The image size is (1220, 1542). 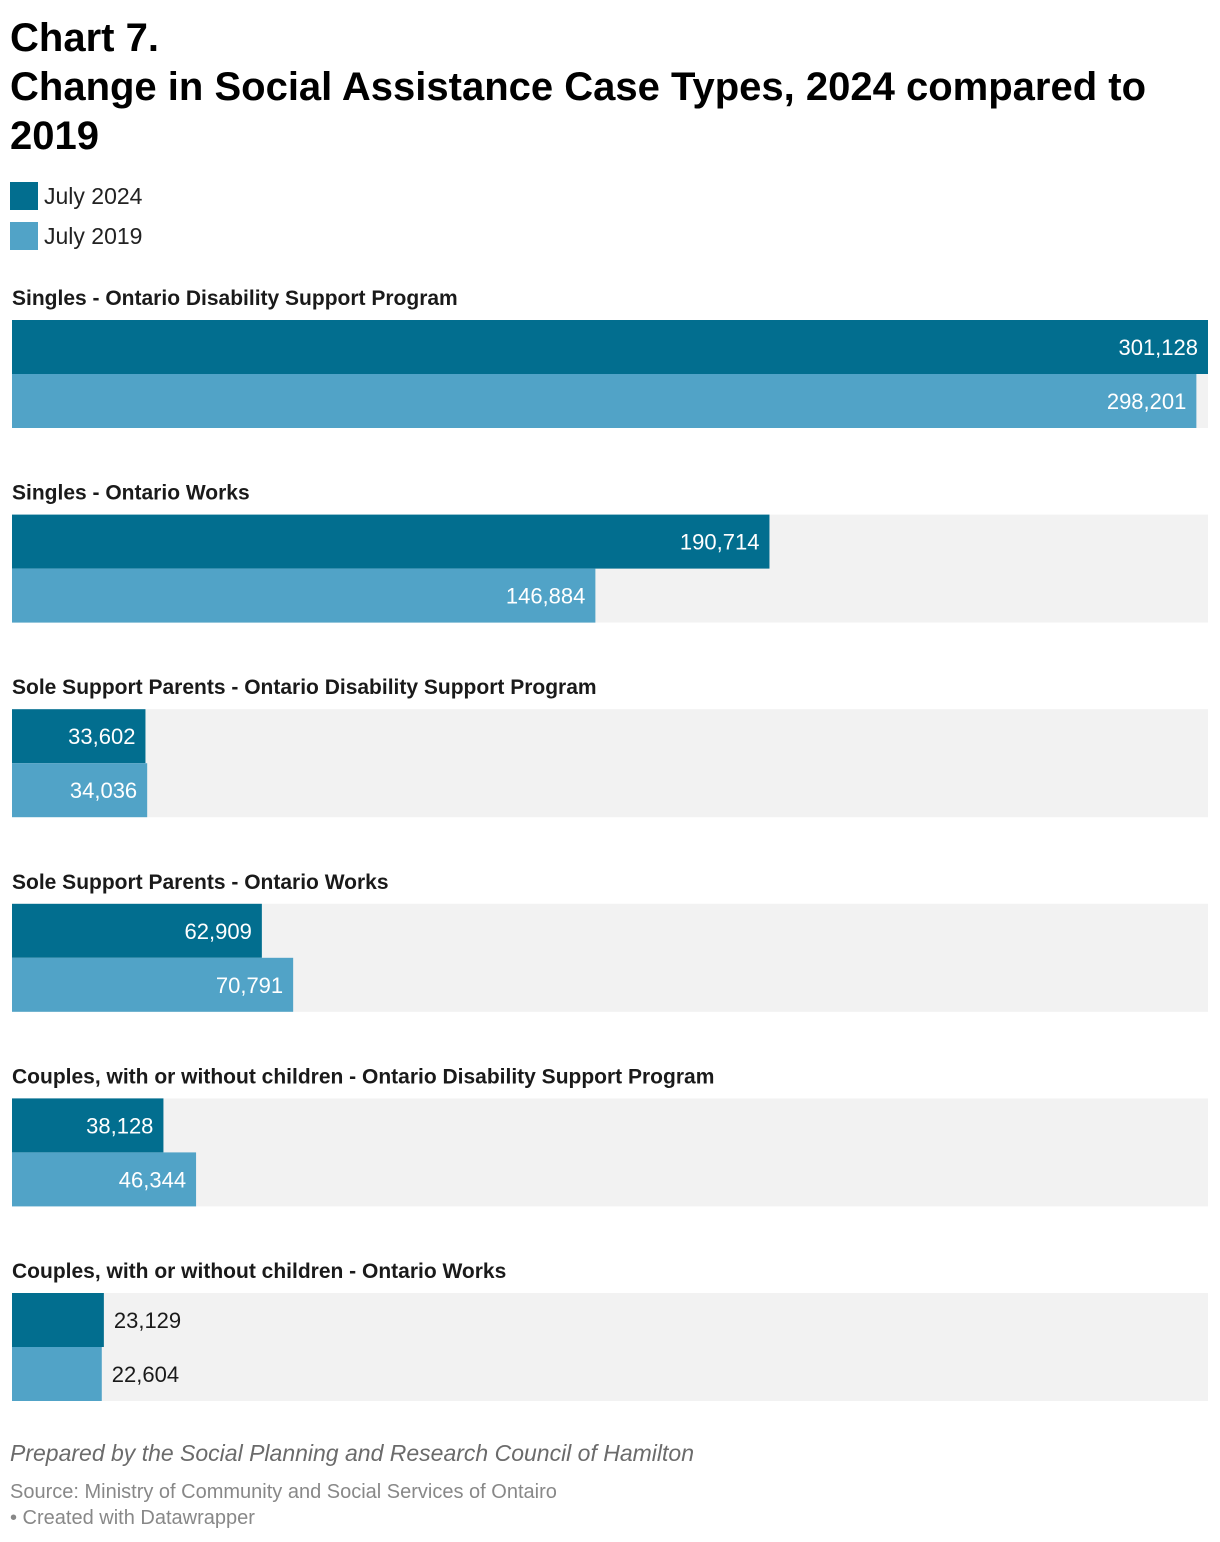 I want to click on legend-item-2024: July 2024, so click(x=76, y=196).